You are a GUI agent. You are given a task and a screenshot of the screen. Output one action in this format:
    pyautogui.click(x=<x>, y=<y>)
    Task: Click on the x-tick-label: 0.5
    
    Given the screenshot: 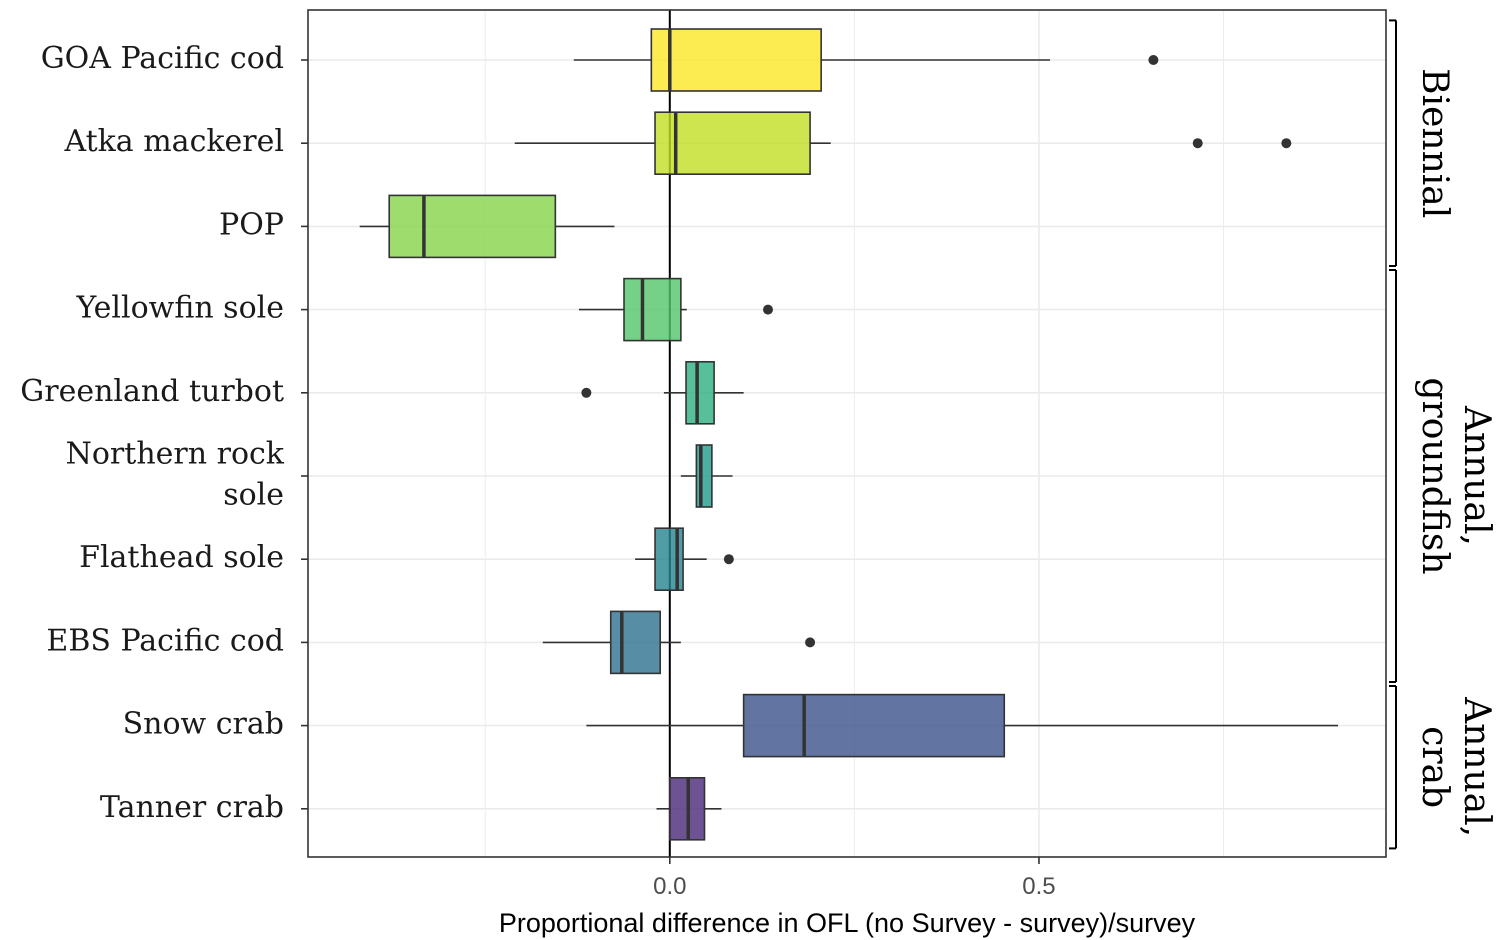 What is the action you would take?
    pyautogui.click(x=1038, y=886)
    